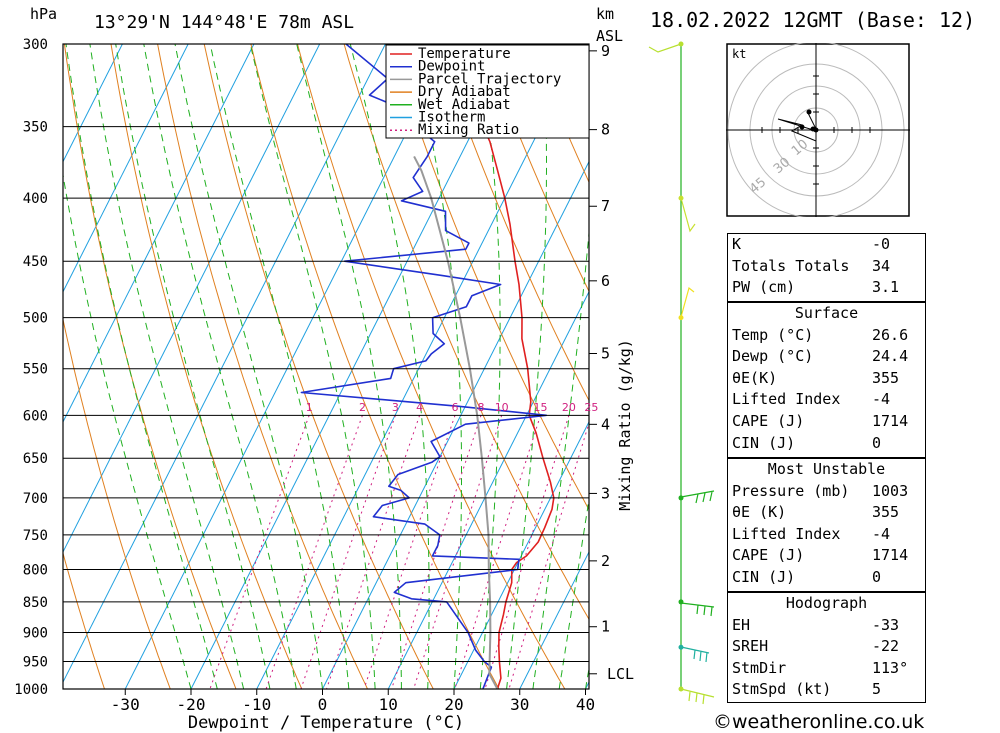 Image resolution: width=1000 pixels, height=733 pixels. I want to click on x-tick-label: -10, so click(256, 704).